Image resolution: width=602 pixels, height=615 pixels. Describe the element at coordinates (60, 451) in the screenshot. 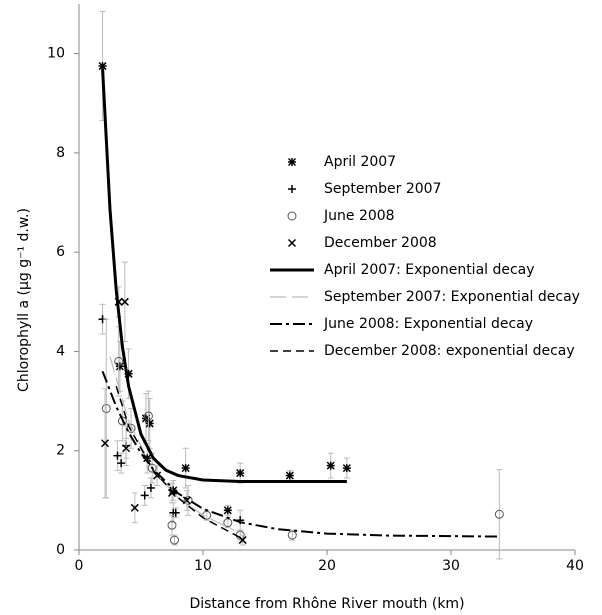

I see `y-tick-label: 2` at that location.